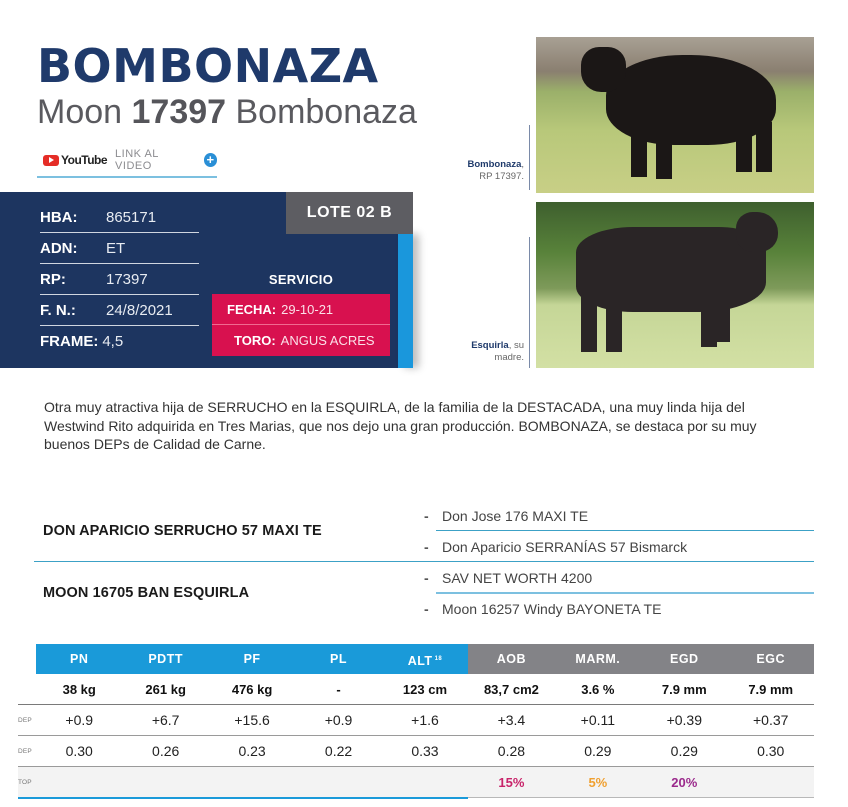  I want to click on dam-father: - SAV NET WORTH 4200, so click(508, 578).